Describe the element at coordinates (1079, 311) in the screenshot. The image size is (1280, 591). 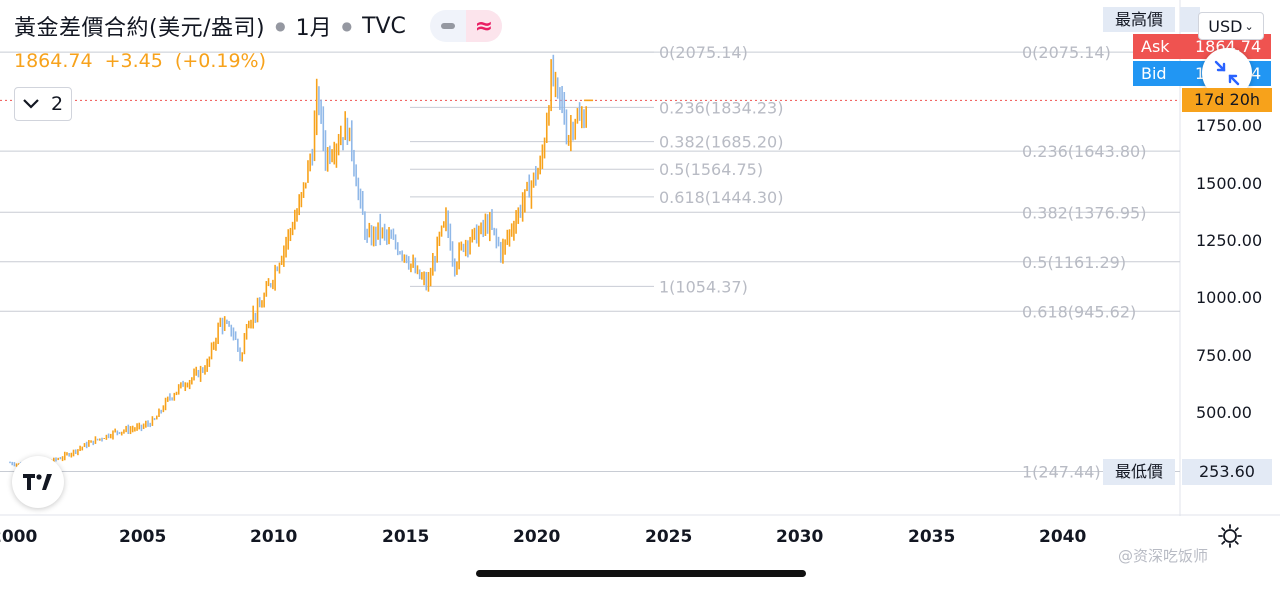
I see `fib-level-label: 0.618(945.62)` at that location.